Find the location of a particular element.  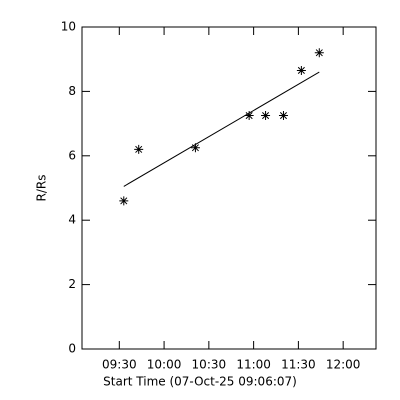

y-tick-label: 6 is located at coordinates (72, 155).